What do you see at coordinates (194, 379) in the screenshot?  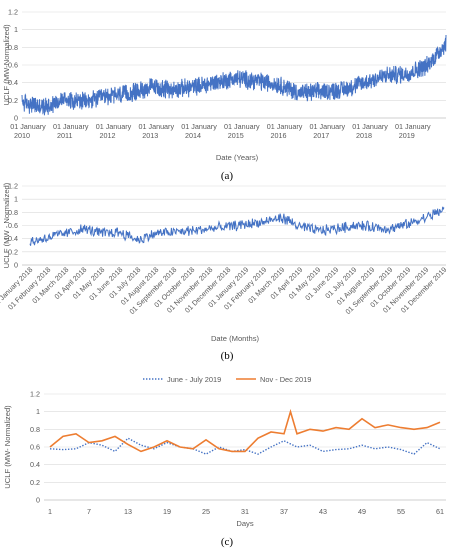 I see `chart-c-legend-label-june-july: June - July 2019` at bounding box center [194, 379].